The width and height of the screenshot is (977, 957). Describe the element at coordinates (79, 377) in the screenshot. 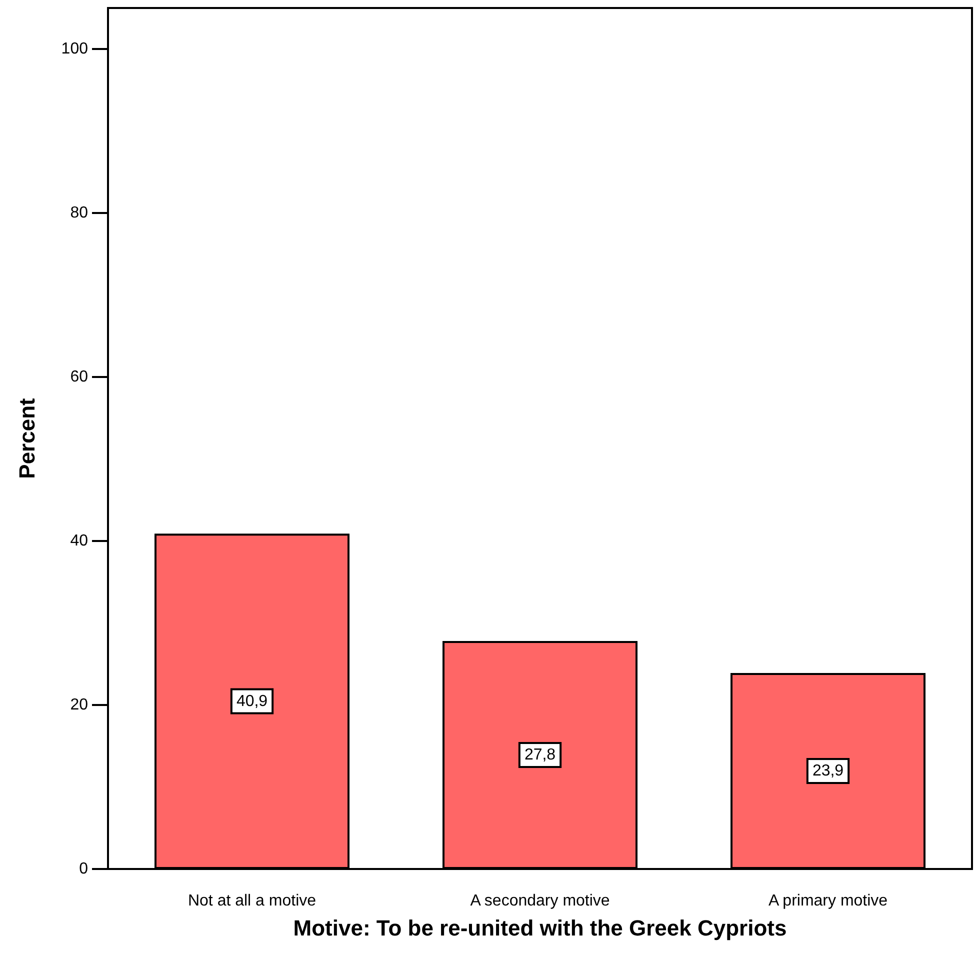

I see `y-tick-label: 60` at that location.